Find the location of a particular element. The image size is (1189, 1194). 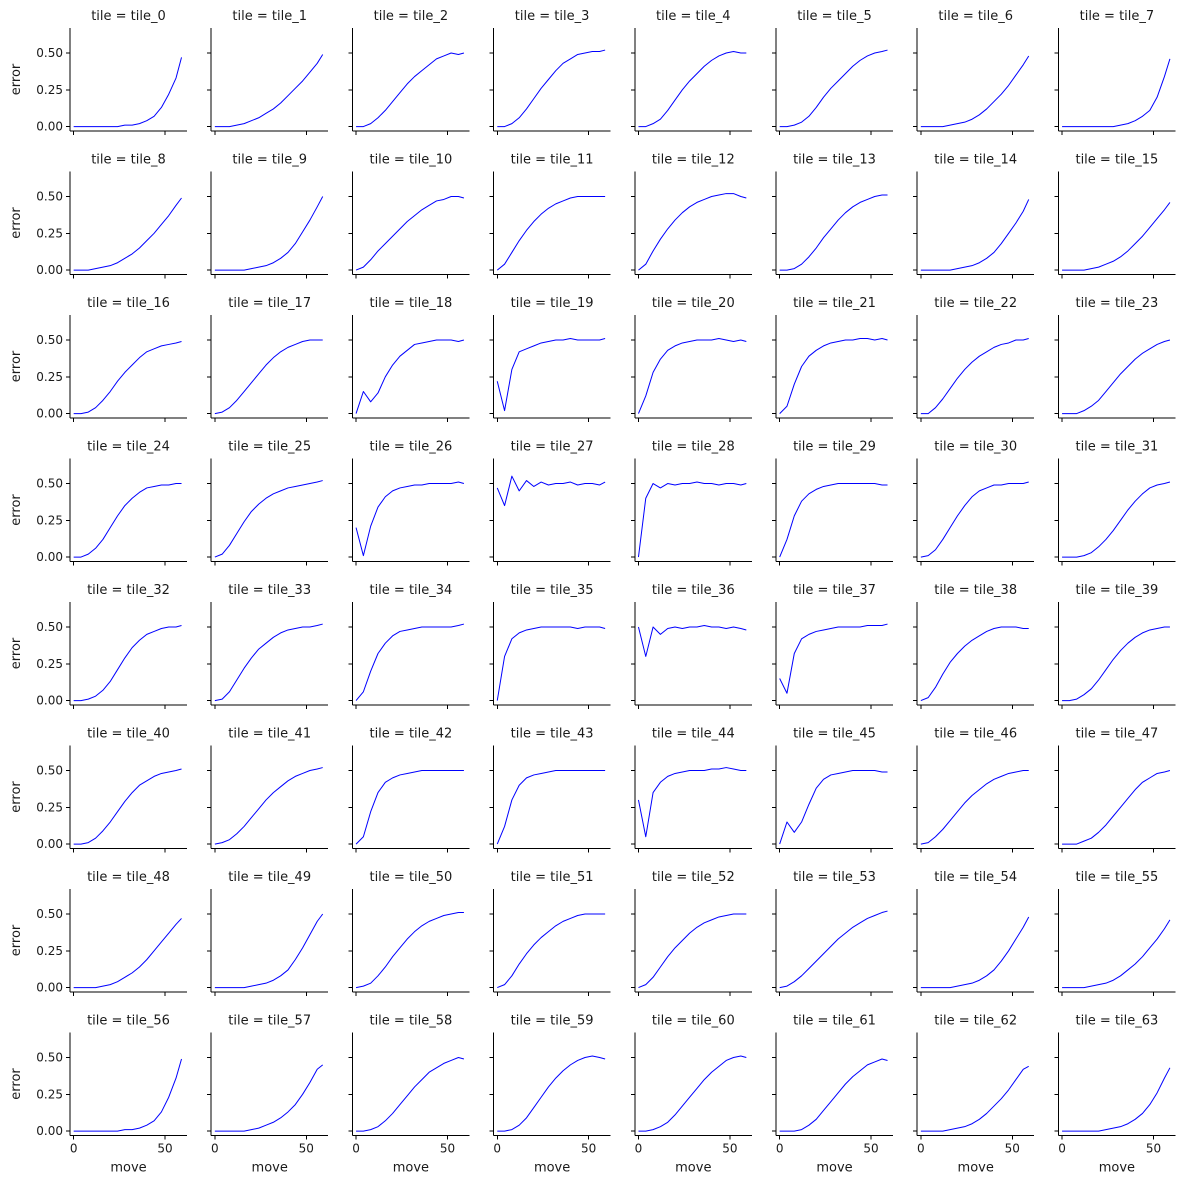

facet-panel: tile = tile_32 0.00 0.25 0.50 error is located at coordinates (98, 646).